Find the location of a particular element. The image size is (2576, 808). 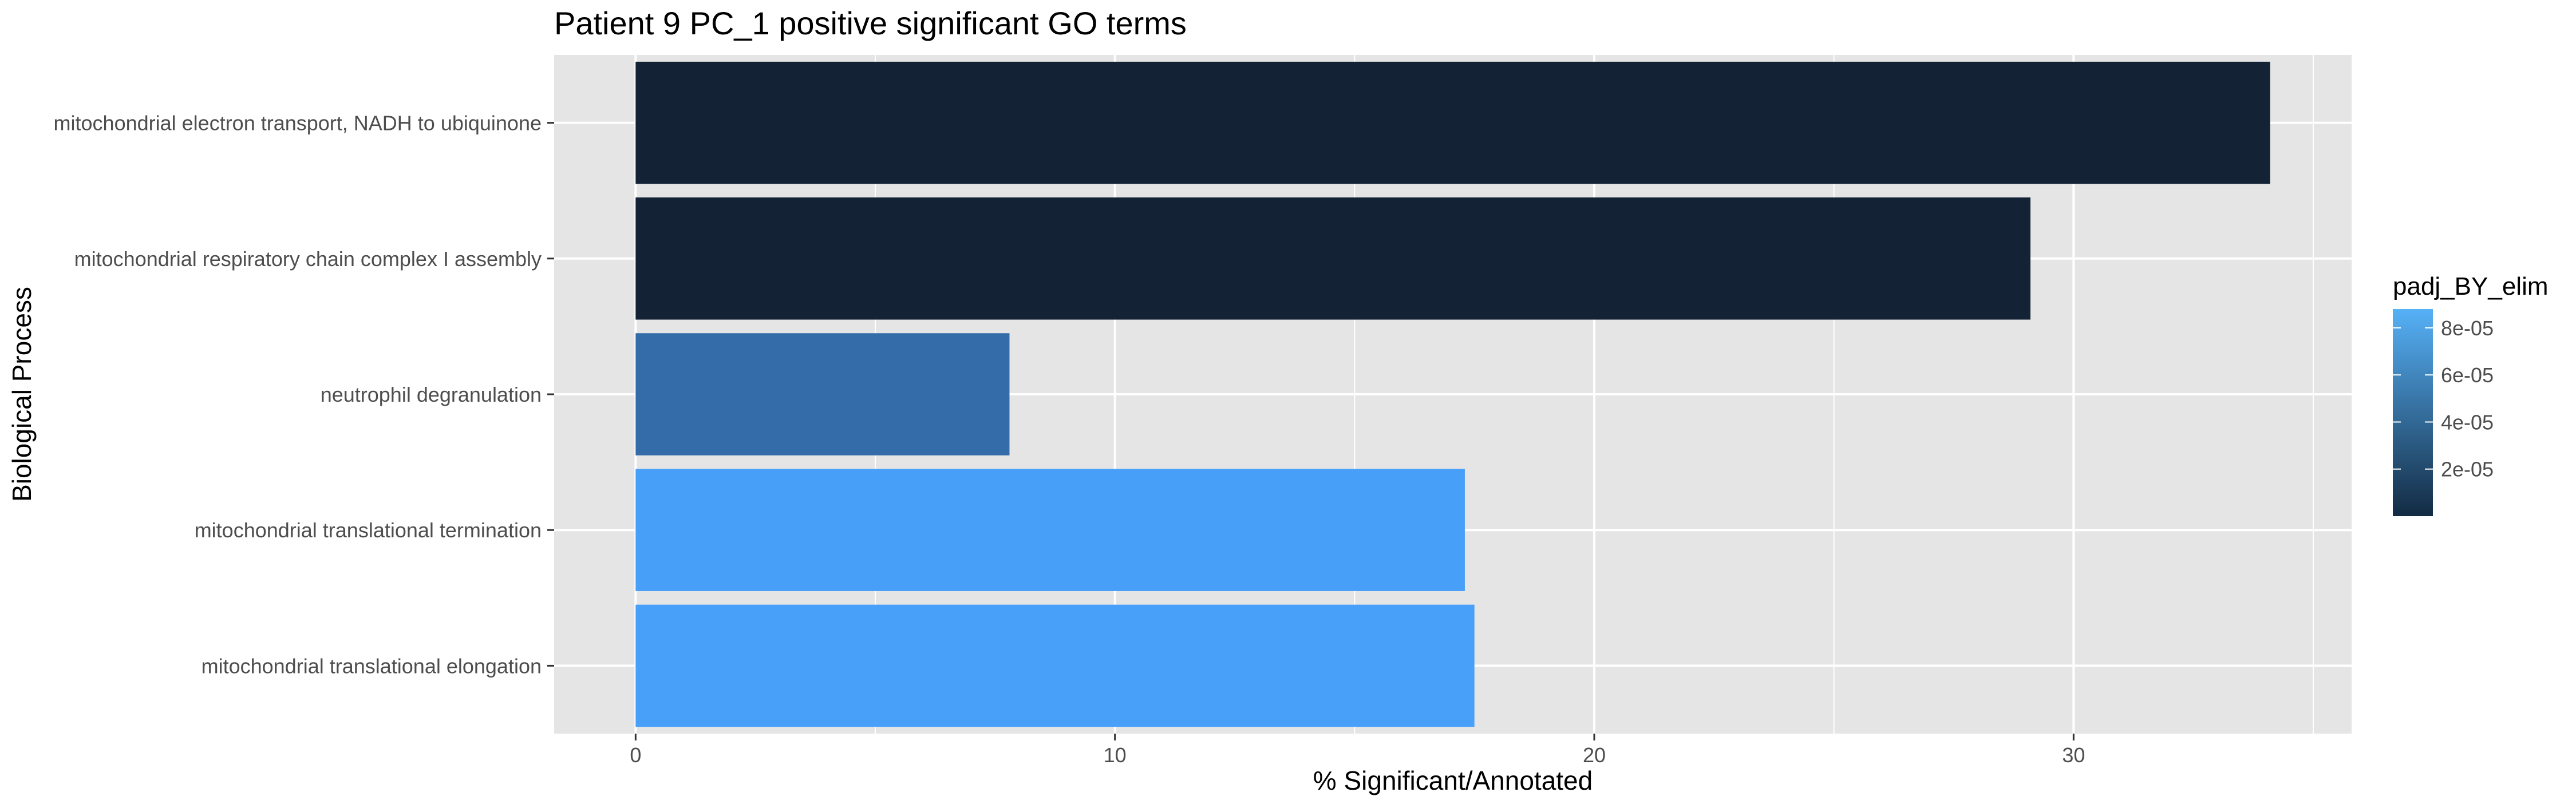

x-tick-label: 0 is located at coordinates (635, 755).